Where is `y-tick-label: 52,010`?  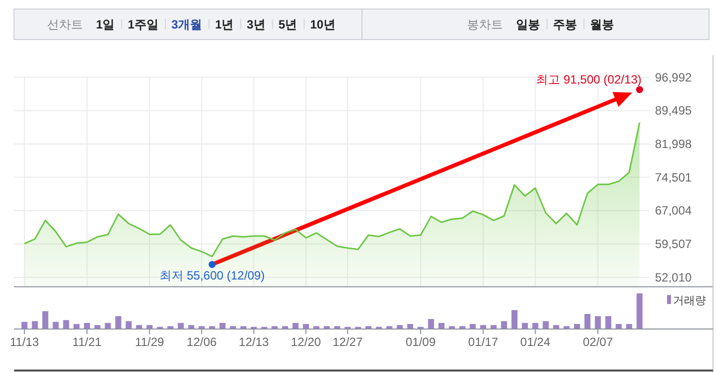 y-tick-label: 52,010 is located at coordinates (673, 277).